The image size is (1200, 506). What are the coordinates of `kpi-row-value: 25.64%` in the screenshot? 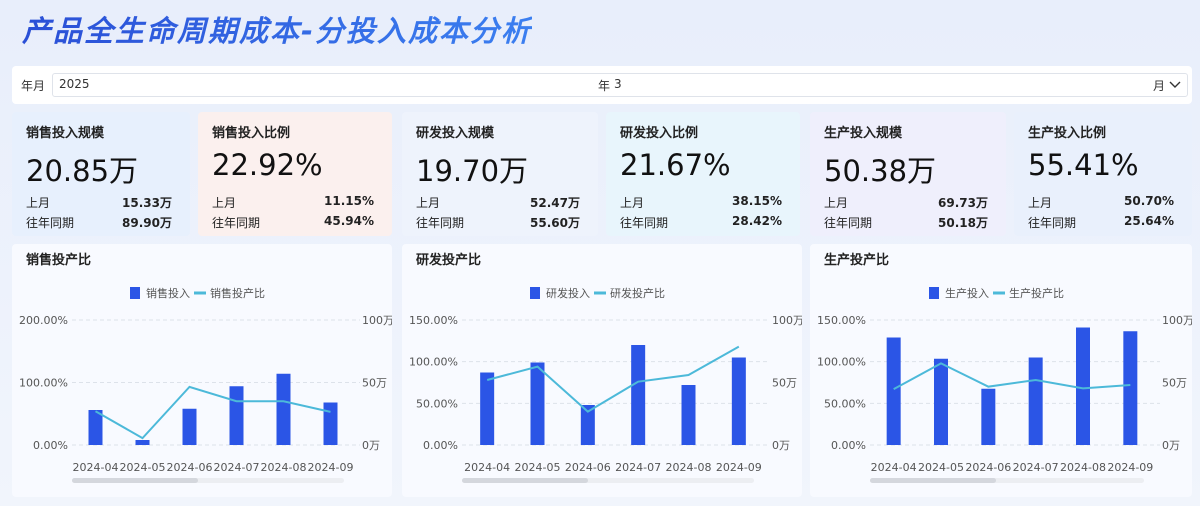 It's located at (1149, 221).